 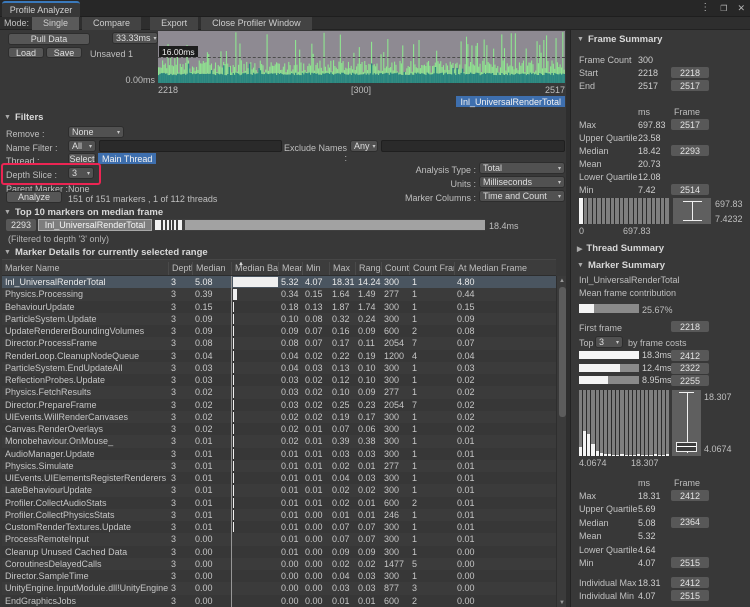 What do you see at coordinates (96, 132) in the screenshot?
I see `remove-dropdown: None ▾` at bounding box center [96, 132].